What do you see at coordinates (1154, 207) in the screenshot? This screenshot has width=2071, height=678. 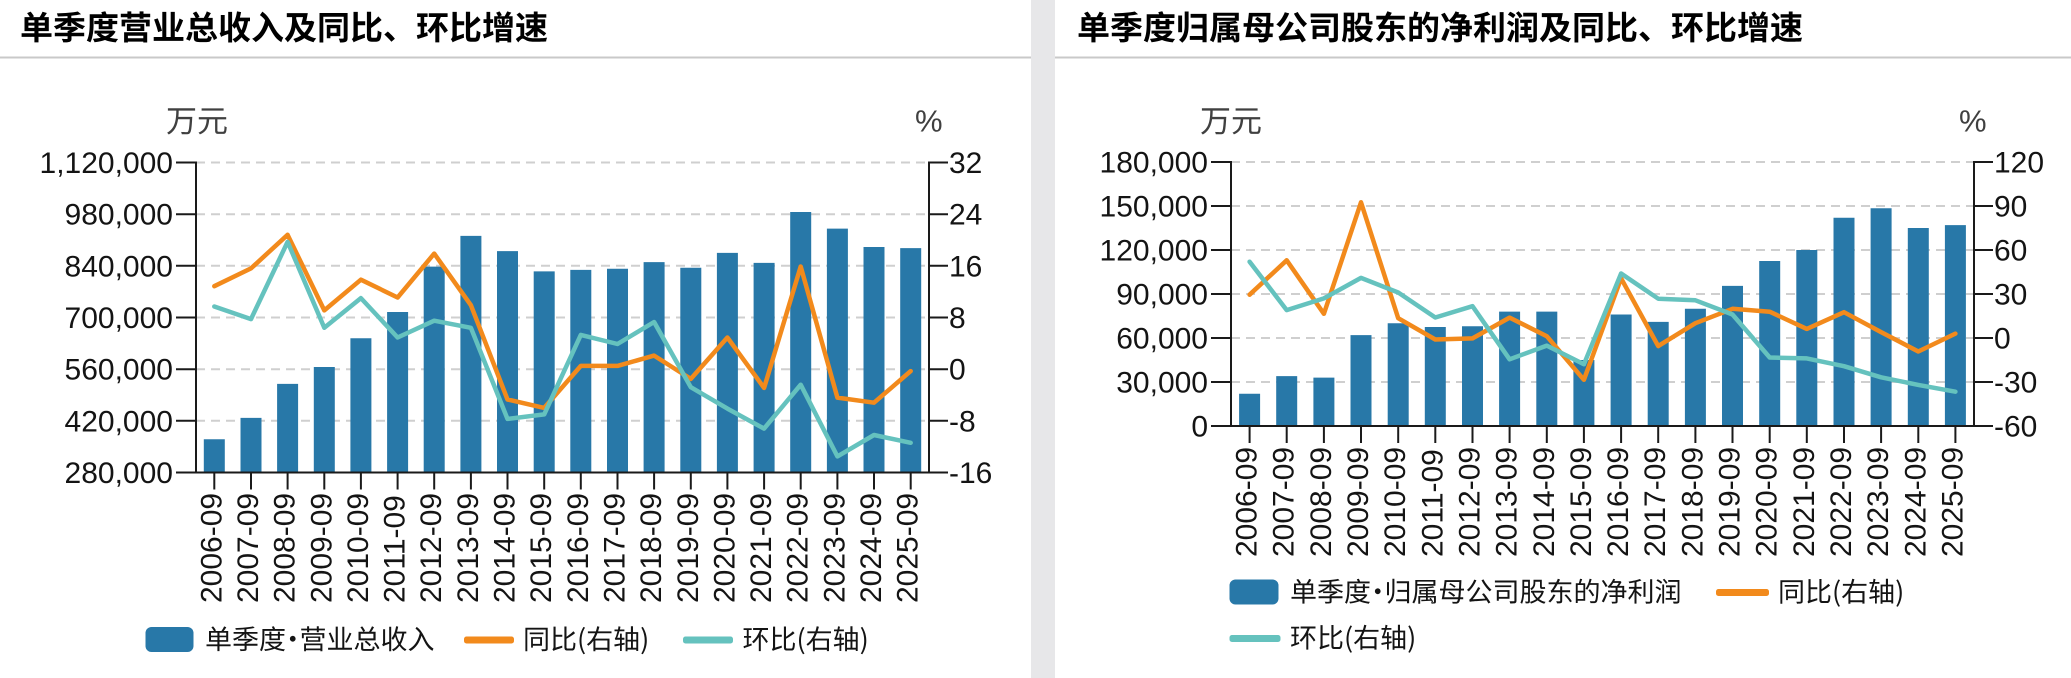 I see `svg-text: 150,000` at bounding box center [1154, 207].